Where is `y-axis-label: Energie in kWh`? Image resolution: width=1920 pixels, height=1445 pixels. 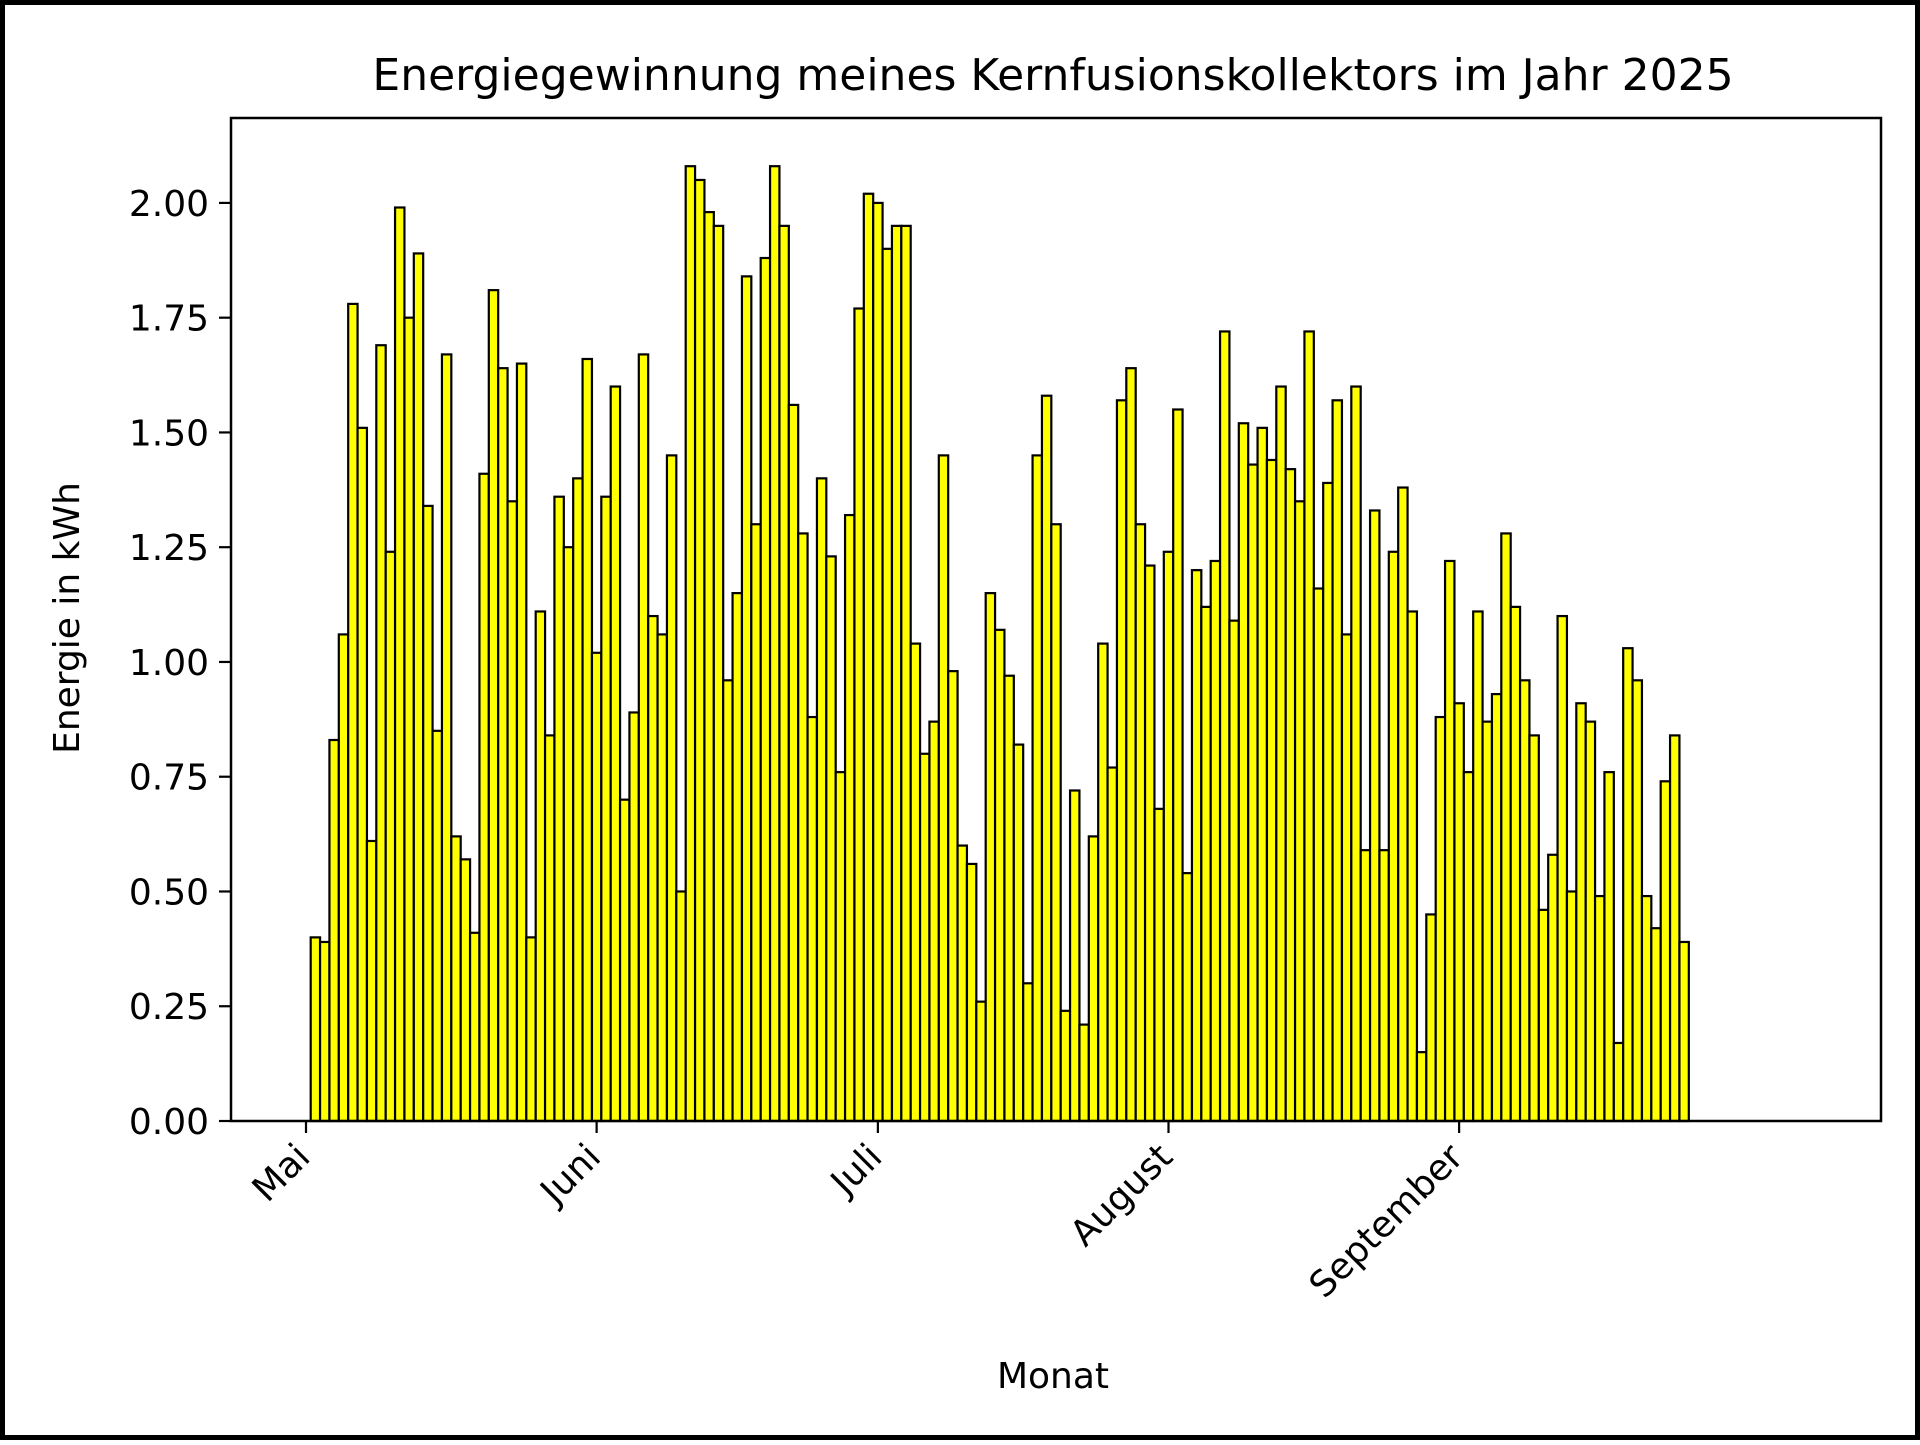
y-axis-label: Energie in kWh is located at coordinates (67, 618).